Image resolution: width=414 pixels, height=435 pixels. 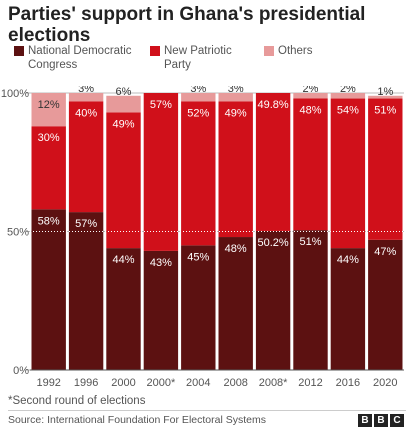 I want to click on legend-label-others: Others, so click(x=295, y=51).